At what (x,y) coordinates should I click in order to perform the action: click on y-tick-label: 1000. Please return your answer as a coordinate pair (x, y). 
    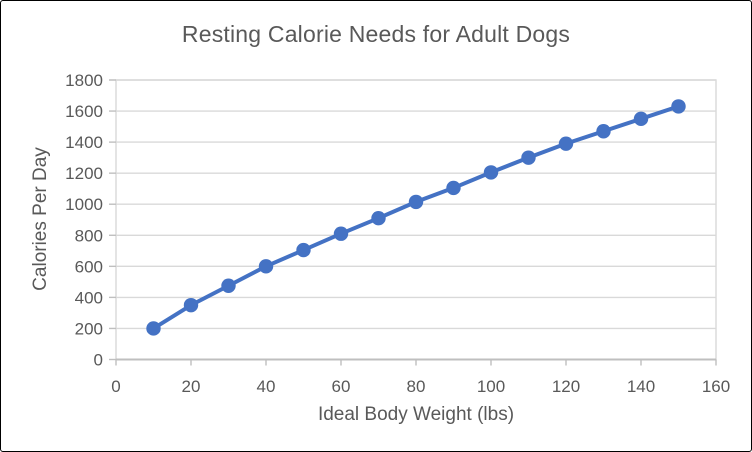
    Looking at the image, I should click on (84, 204).